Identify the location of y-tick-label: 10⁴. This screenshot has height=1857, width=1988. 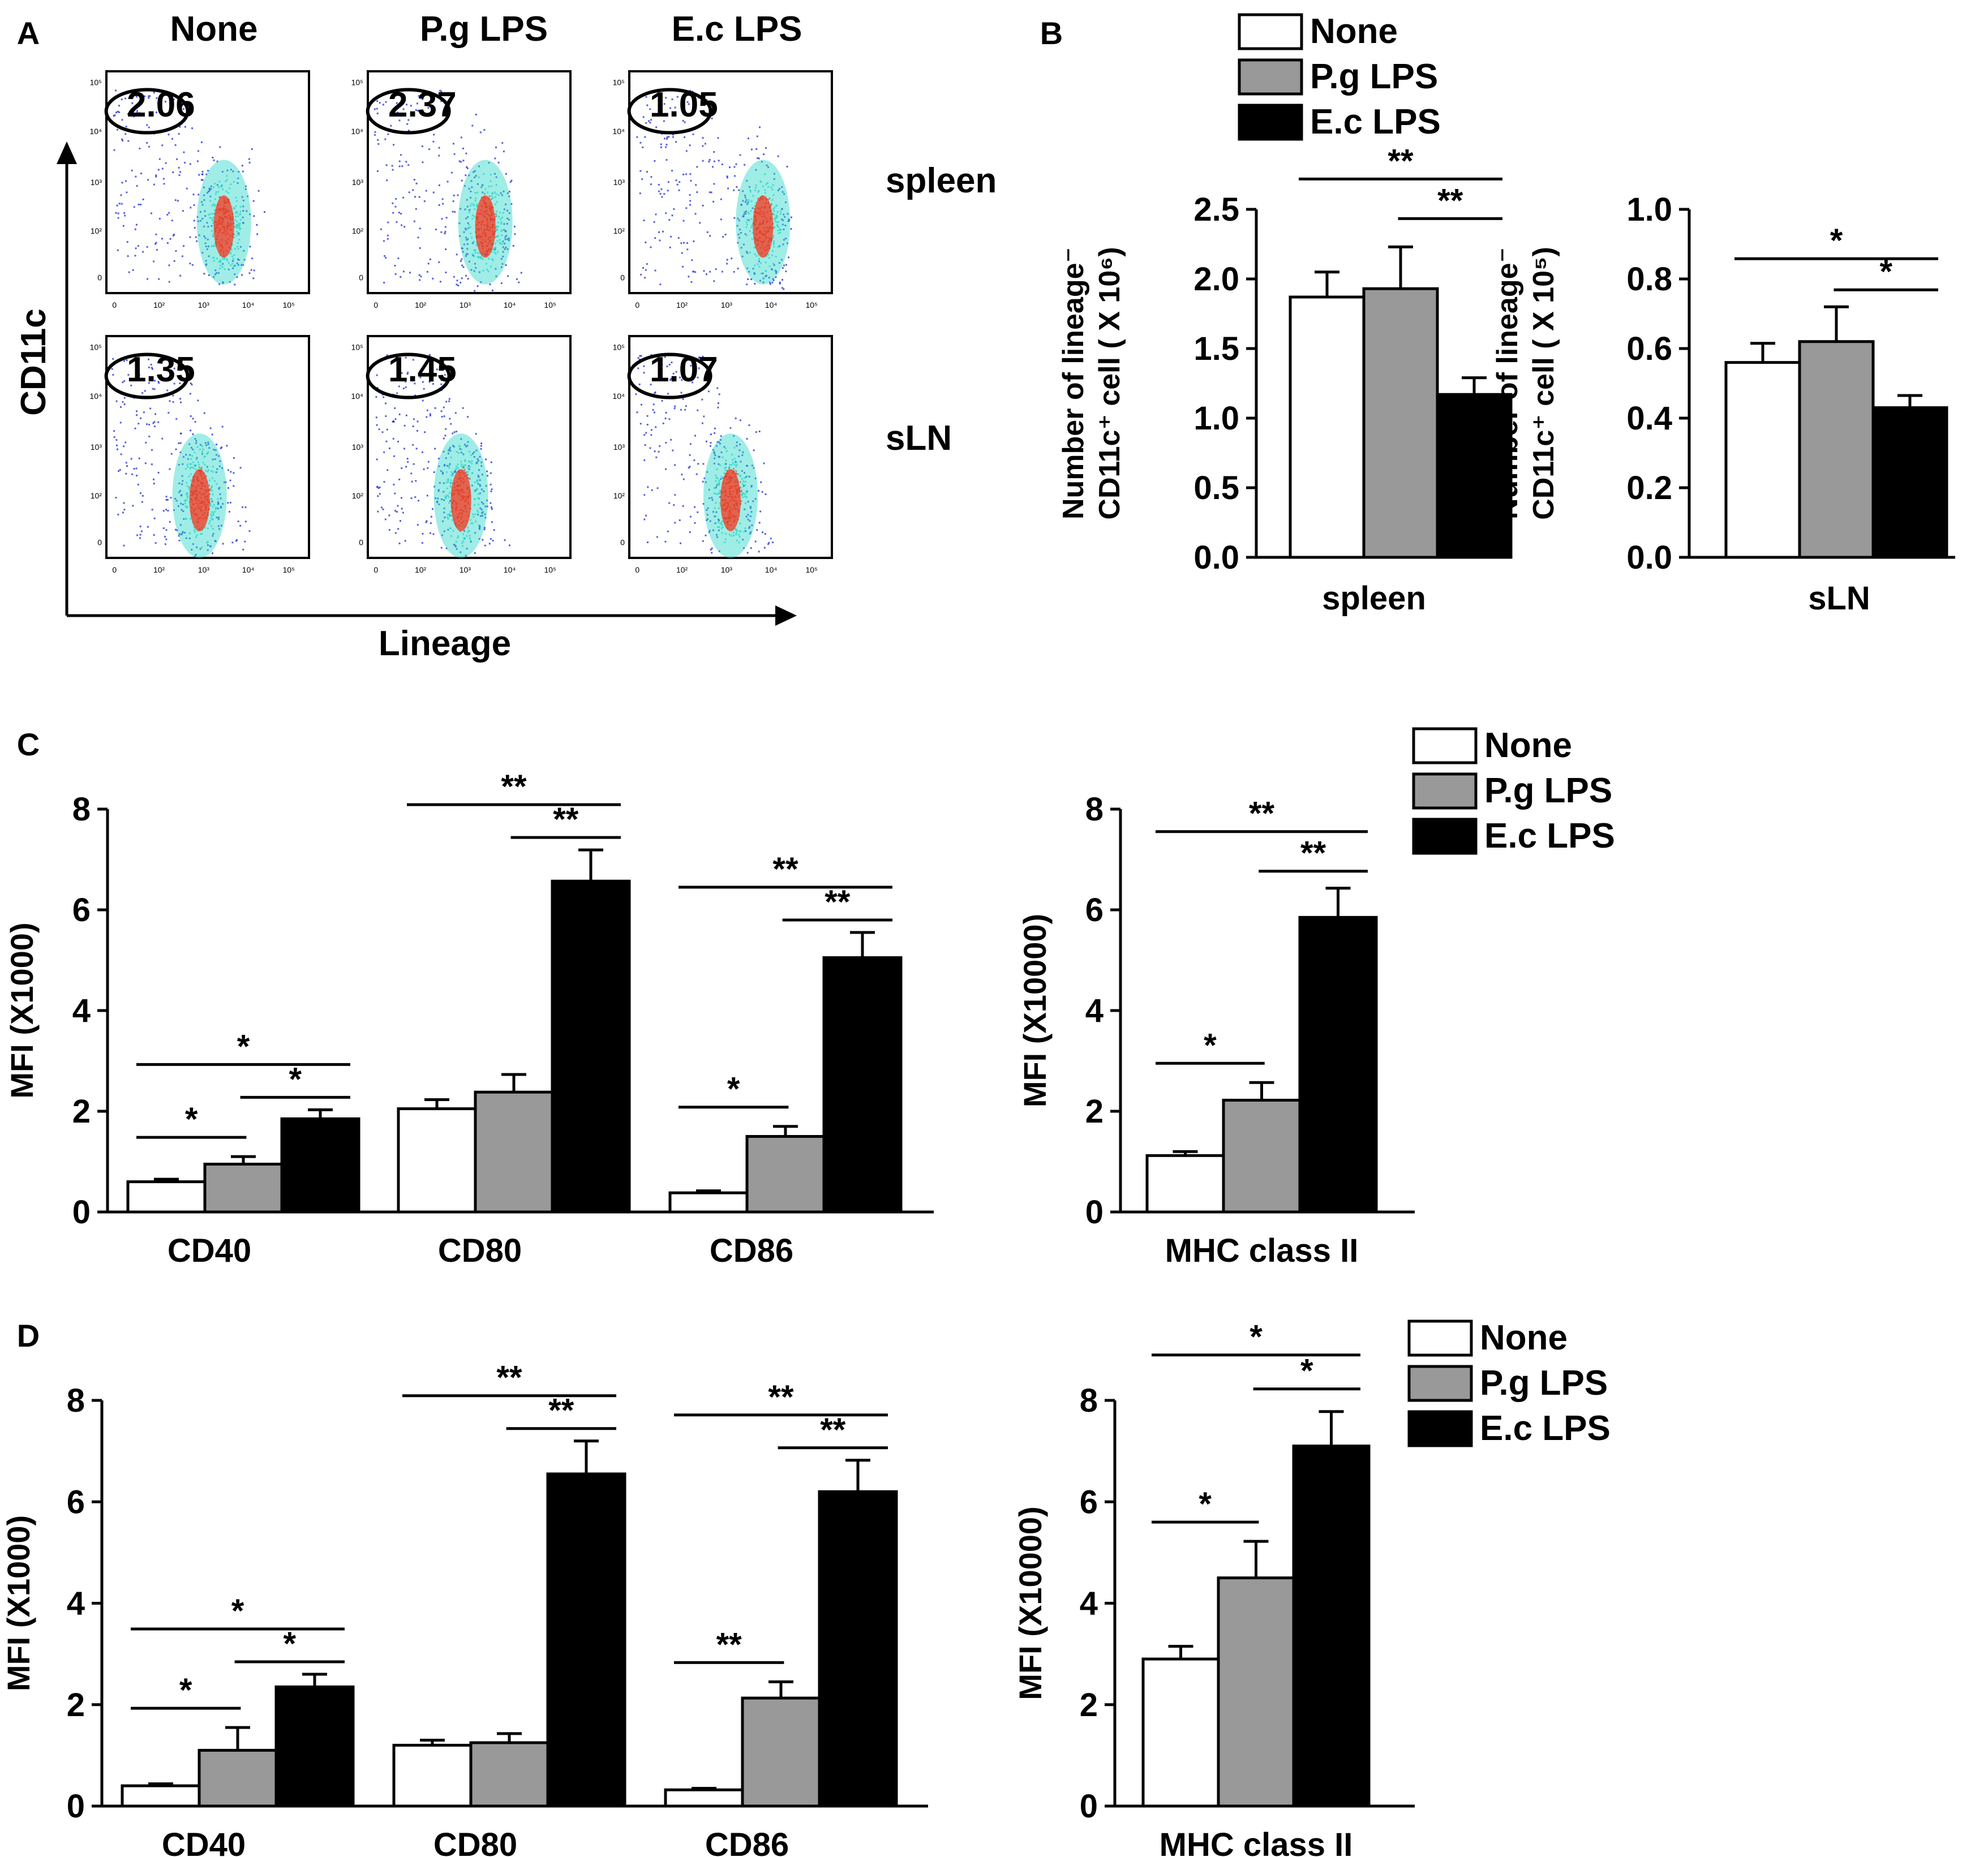
(618, 131).